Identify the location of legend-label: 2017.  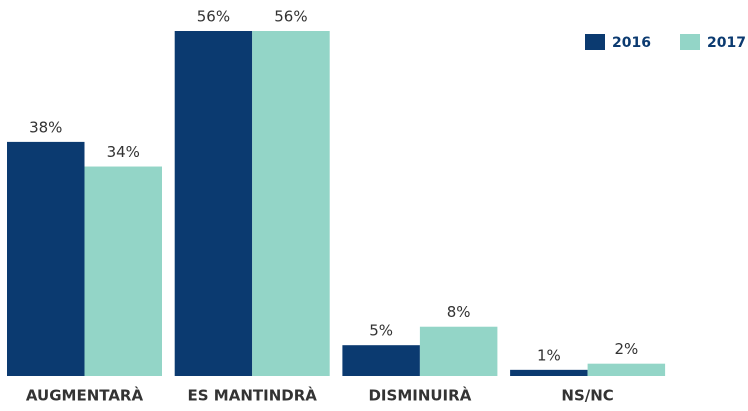
(726, 43).